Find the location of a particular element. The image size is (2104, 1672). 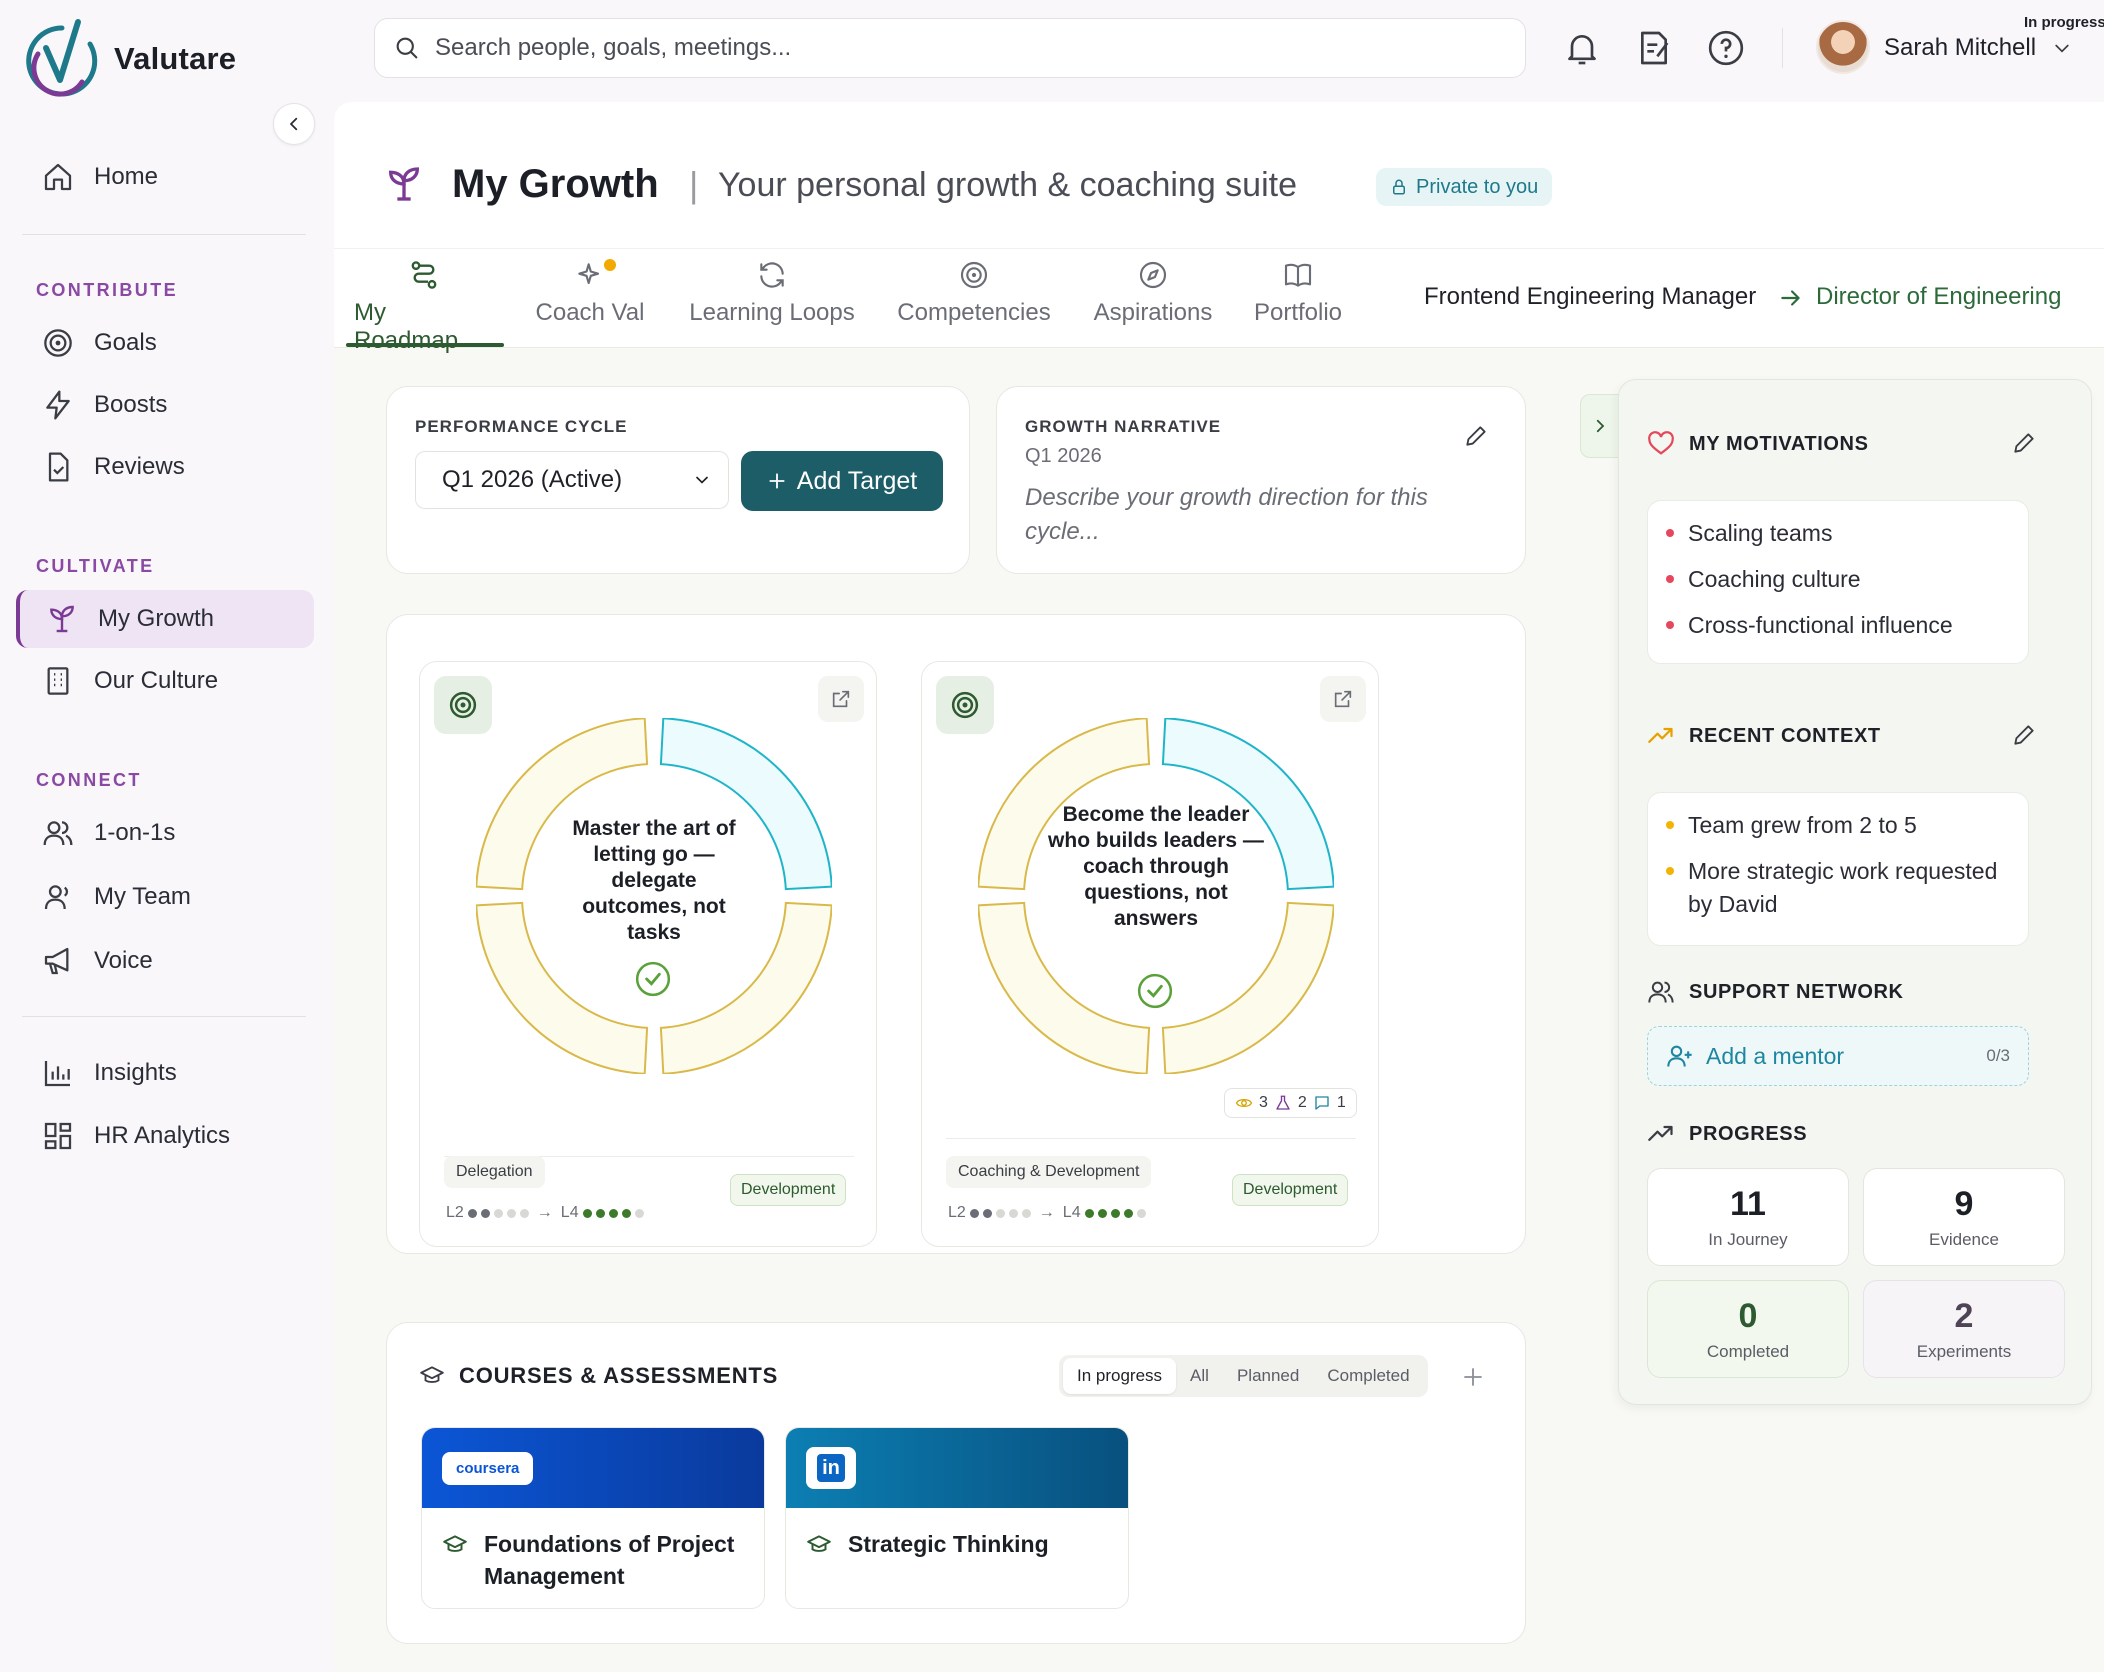

tab-label: Learning Loops is located at coordinates (772, 312).